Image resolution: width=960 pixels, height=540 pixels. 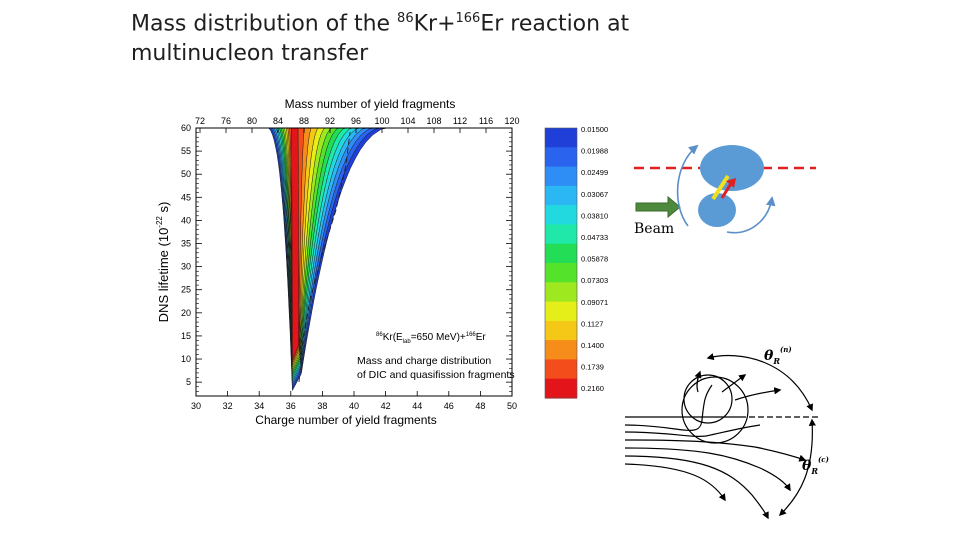 What do you see at coordinates (480, 406) in the screenshot?
I see `x-tick-label: 48` at bounding box center [480, 406].